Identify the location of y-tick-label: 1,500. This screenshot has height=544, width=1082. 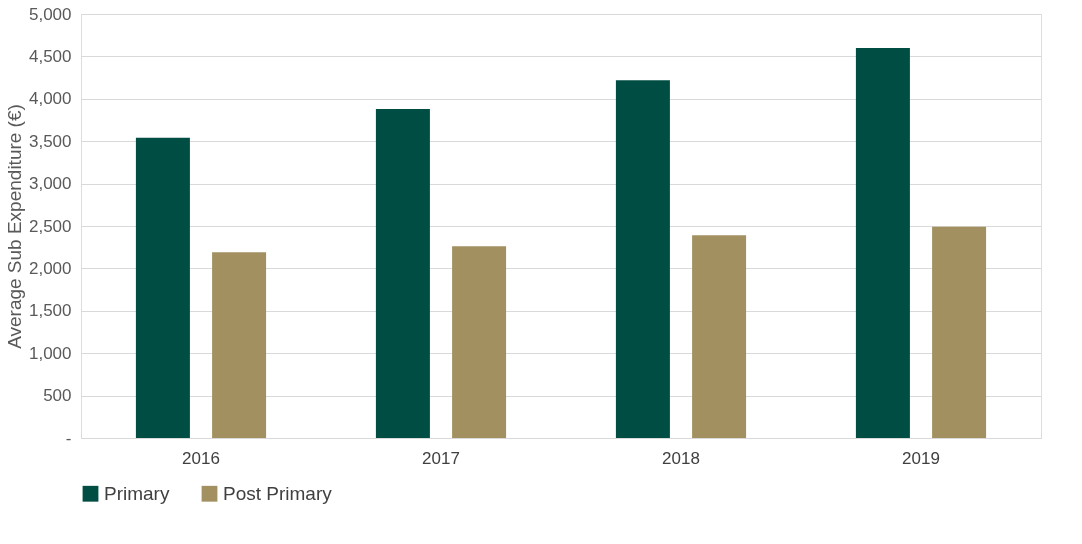
(50, 311).